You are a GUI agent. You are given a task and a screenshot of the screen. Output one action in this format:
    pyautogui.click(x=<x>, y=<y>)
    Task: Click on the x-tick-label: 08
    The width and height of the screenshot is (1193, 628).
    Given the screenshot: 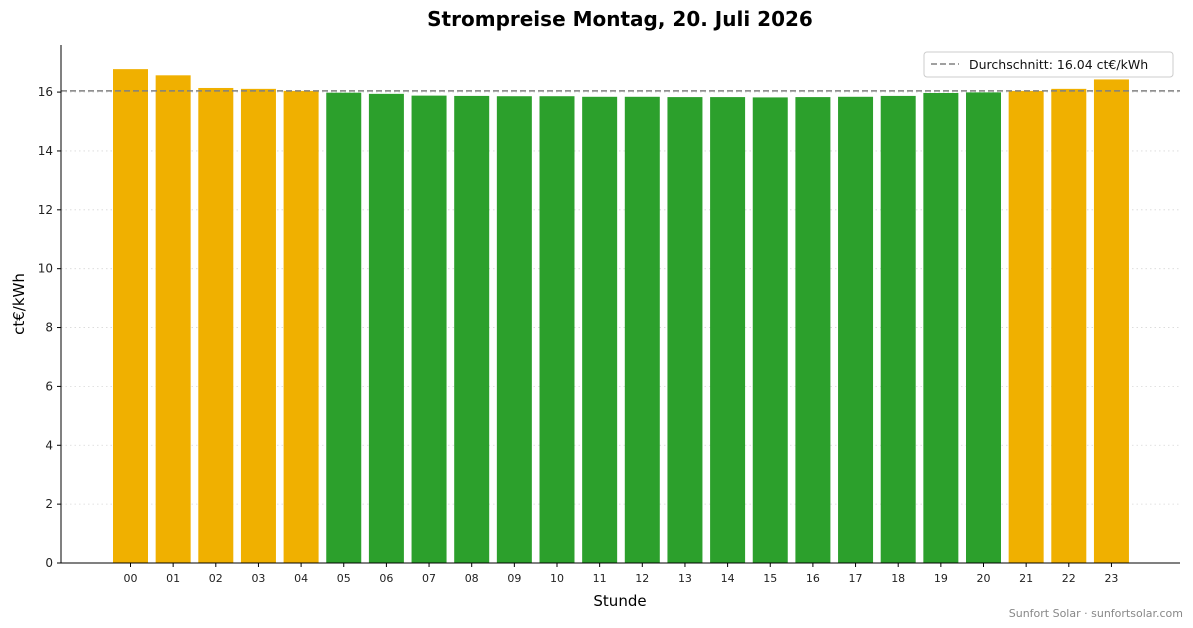 What is the action you would take?
    pyautogui.click(x=472, y=578)
    